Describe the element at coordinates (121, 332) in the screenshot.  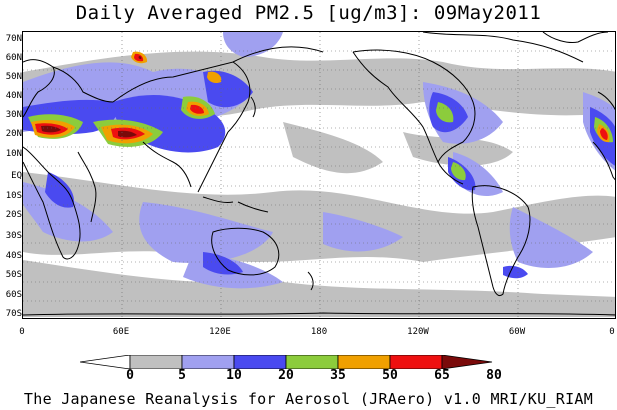
I see `lon-label-60e: 60E` at that location.